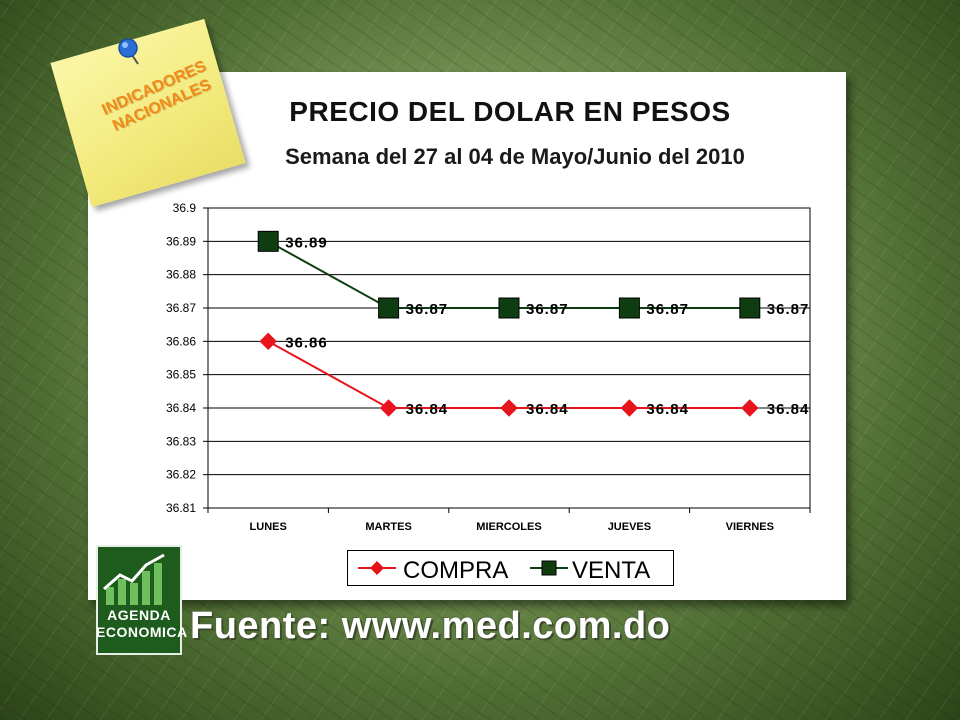 The width and height of the screenshot is (960, 720). I want to click on y-tick-label: 36.82, so click(181, 475).